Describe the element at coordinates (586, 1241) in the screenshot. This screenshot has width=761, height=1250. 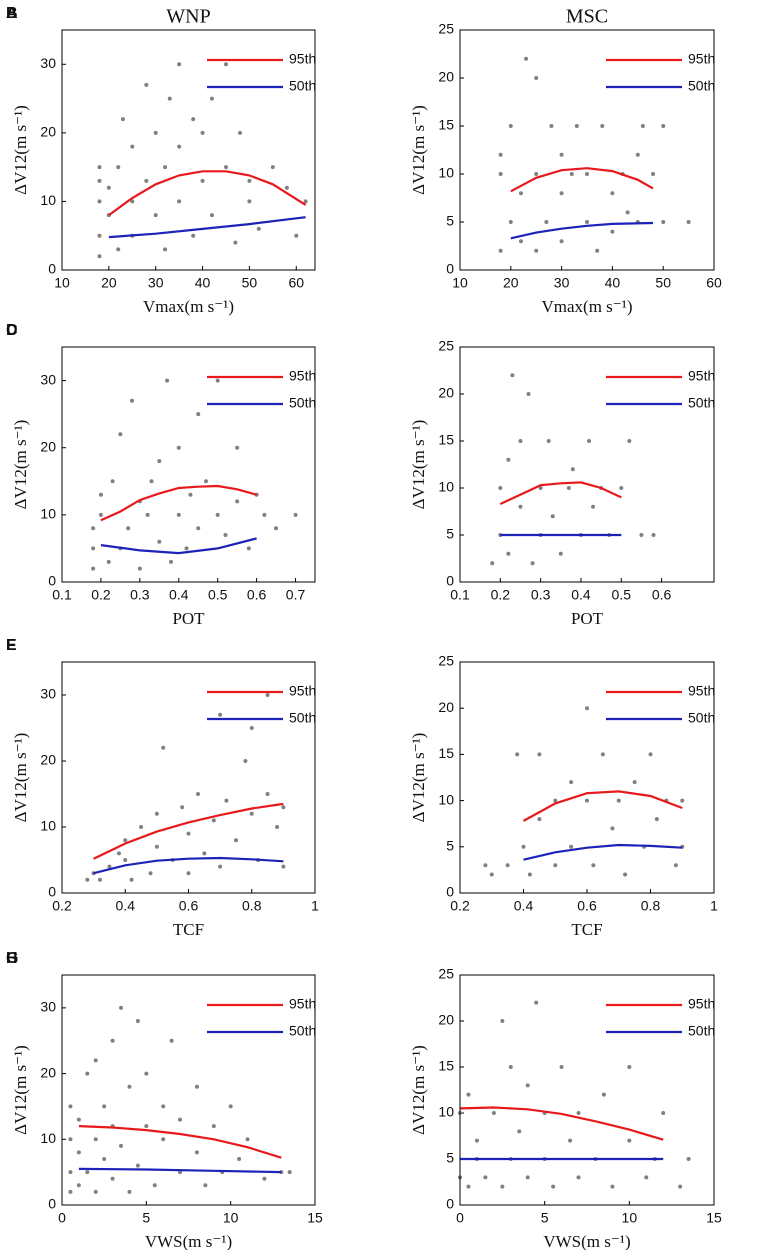
I see `x-axis-label: VWS(m s⁻¹)` at that location.